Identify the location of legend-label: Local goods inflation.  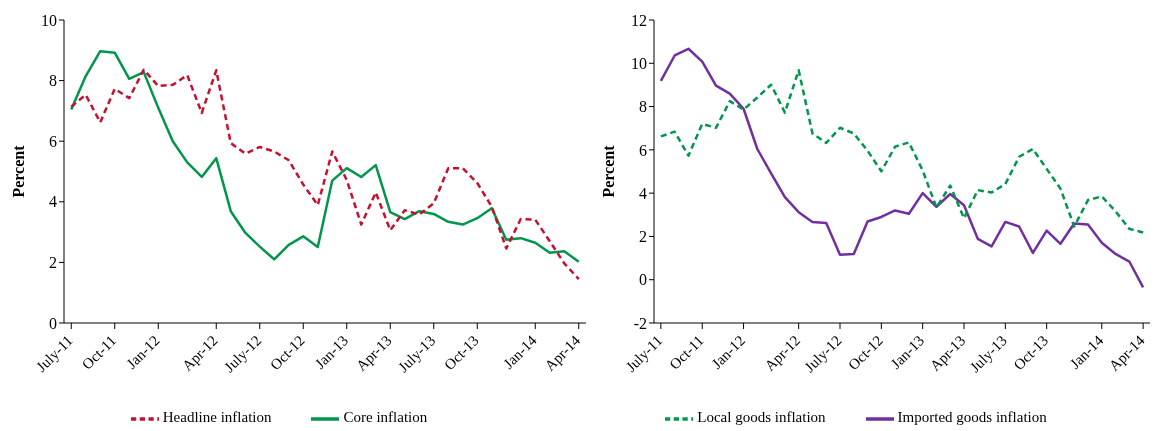
(761, 417).